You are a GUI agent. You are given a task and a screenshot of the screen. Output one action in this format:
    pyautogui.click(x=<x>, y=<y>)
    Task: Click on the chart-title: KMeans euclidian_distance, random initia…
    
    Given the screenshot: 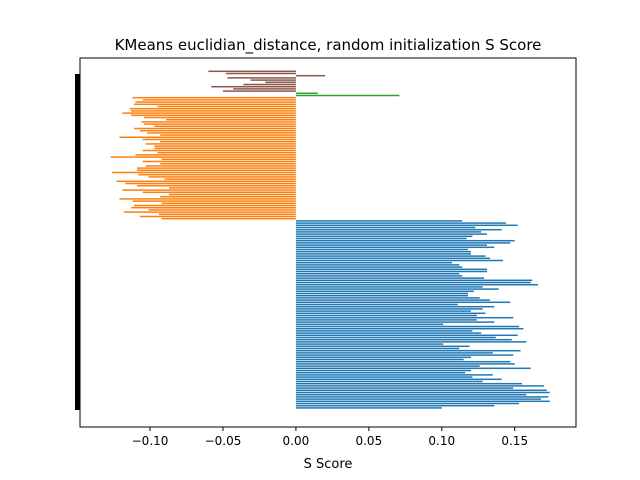 What is the action you would take?
    pyautogui.click(x=328, y=45)
    